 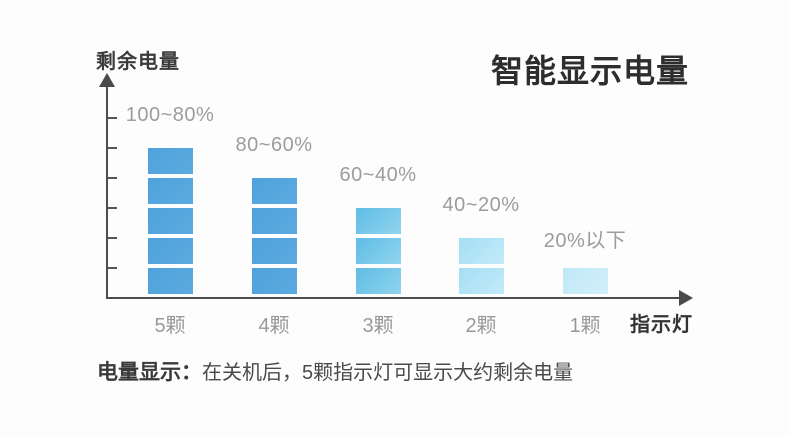 I want to click on x-axis-label: 指示灯, so click(x=661, y=325).